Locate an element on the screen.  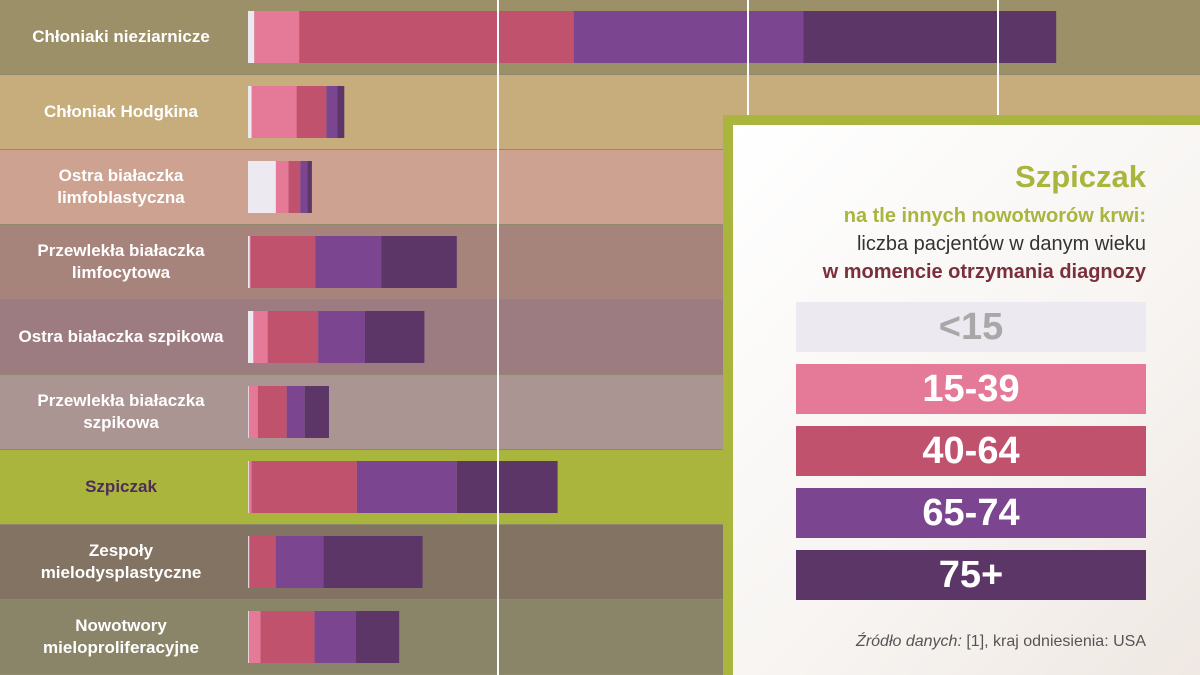
category-label-text: Przewlekła białaczka limfocytowa is located at coordinates (121, 261).